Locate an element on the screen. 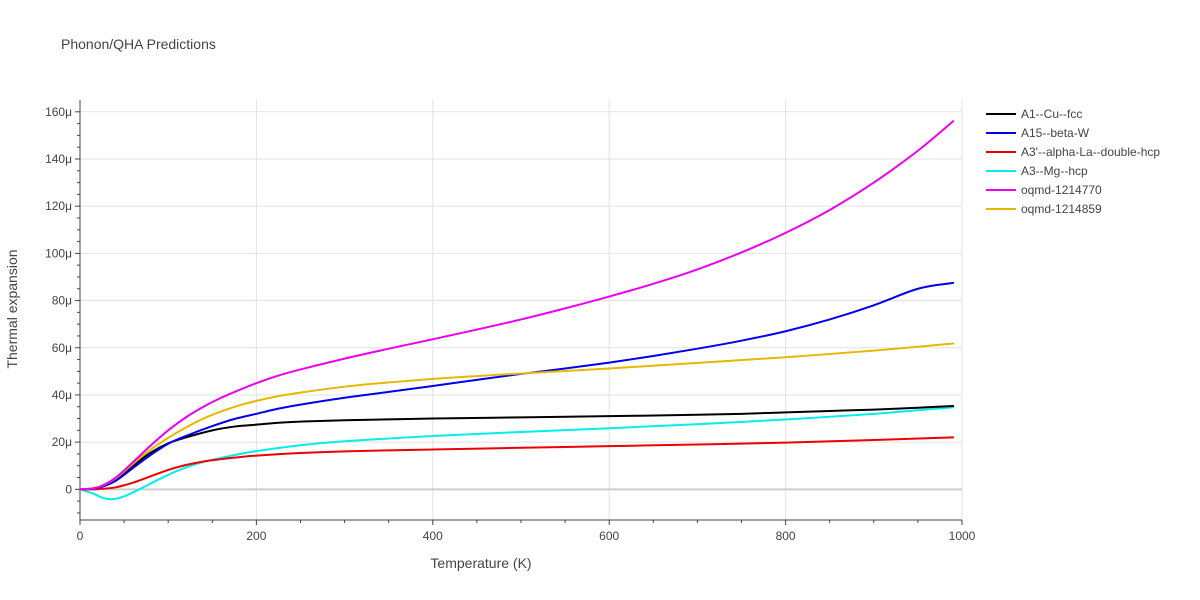  y-tick-label: 80μ is located at coordinates (62, 301).